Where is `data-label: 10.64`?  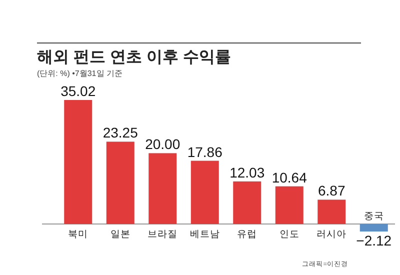 data-label: 10.64 is located at coordinates (290, 177).